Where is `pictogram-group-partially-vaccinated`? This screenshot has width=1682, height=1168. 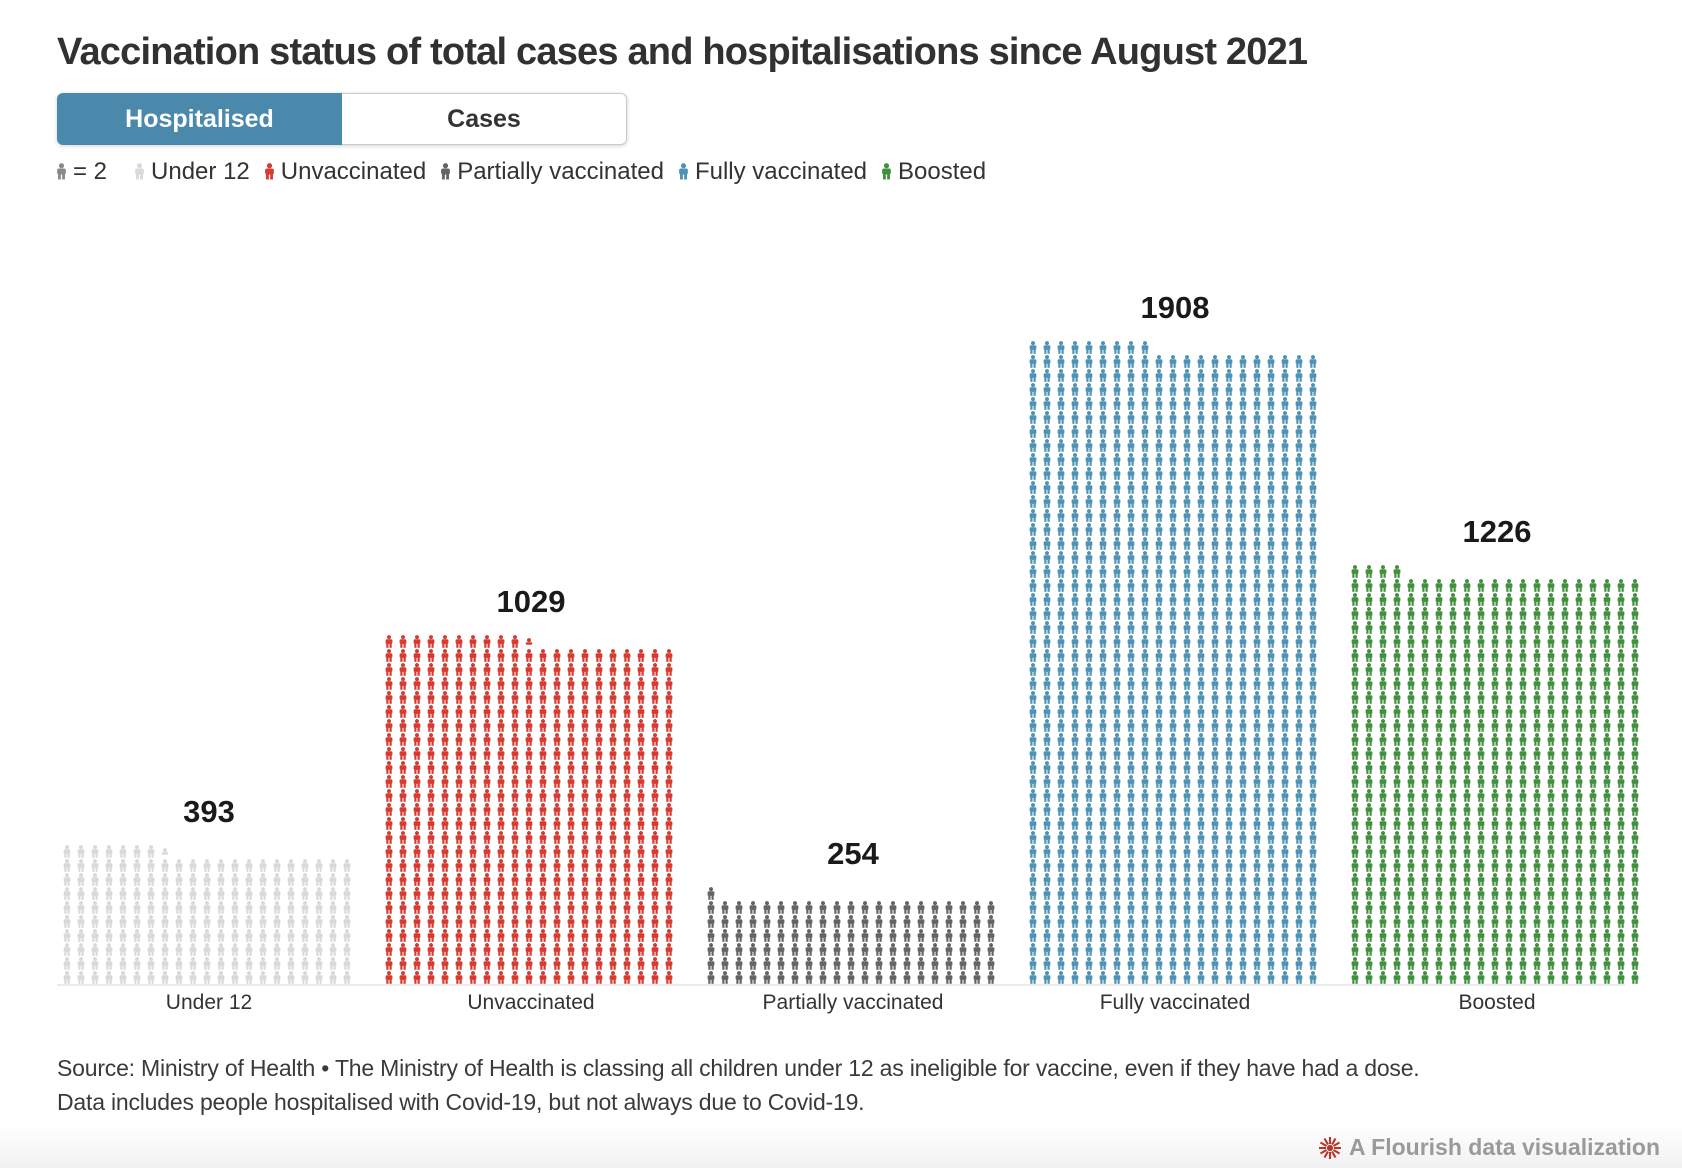 pictogram-group-partially-vaccinated is located at coordinates (851, 935).